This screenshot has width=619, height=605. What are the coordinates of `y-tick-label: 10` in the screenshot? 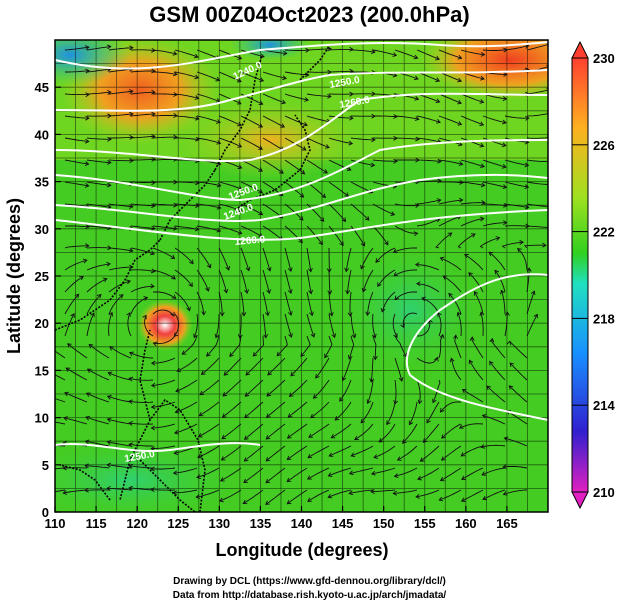 It's located at (42, 418).